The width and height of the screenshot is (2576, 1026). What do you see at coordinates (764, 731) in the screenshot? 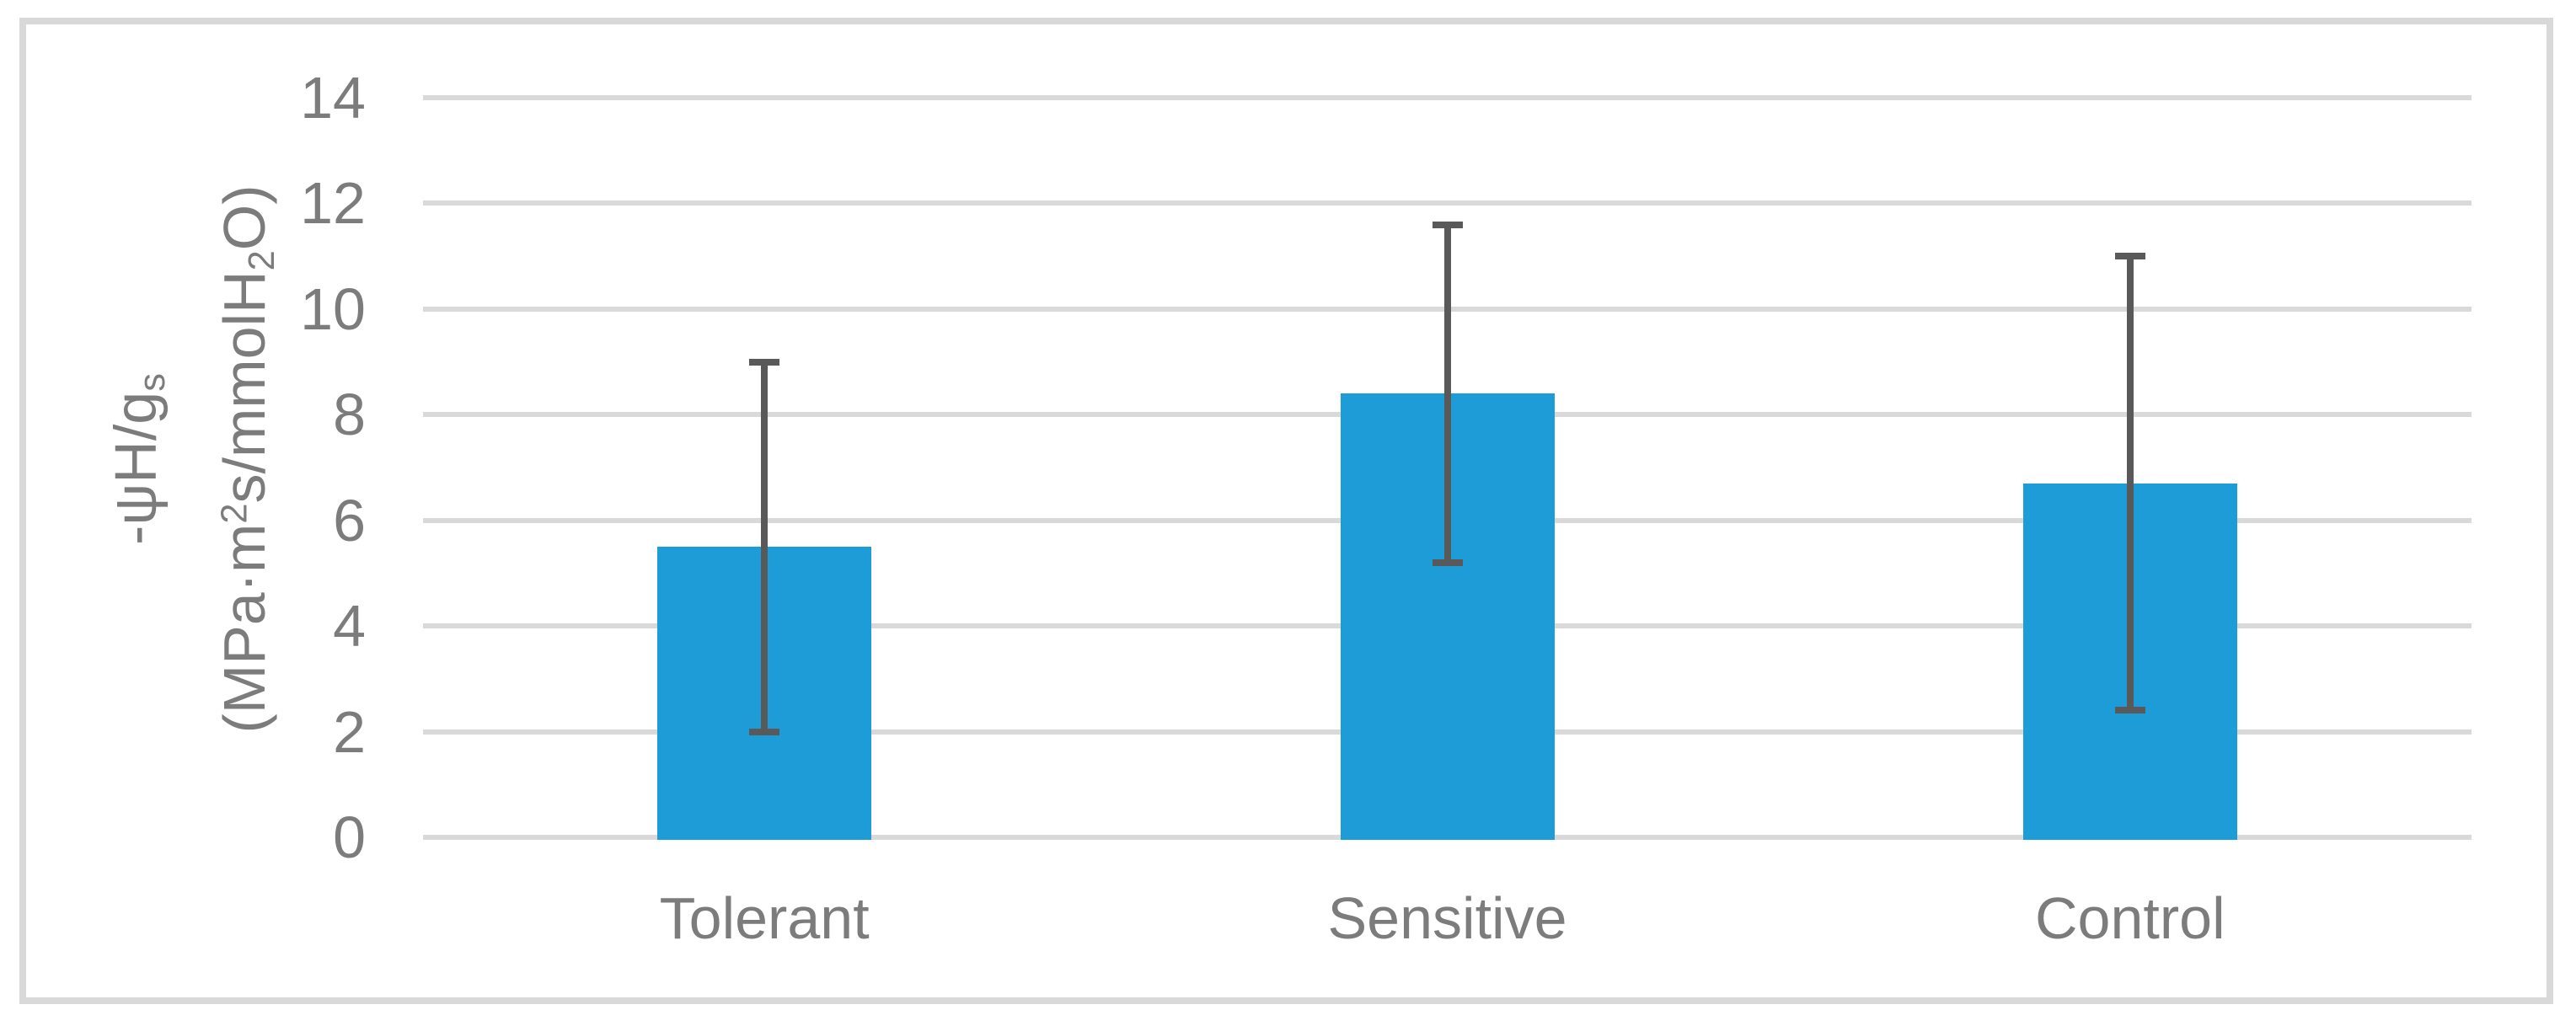
I see `error-bar-bottom-cap-tolerant` at bounding box center [764, 731].